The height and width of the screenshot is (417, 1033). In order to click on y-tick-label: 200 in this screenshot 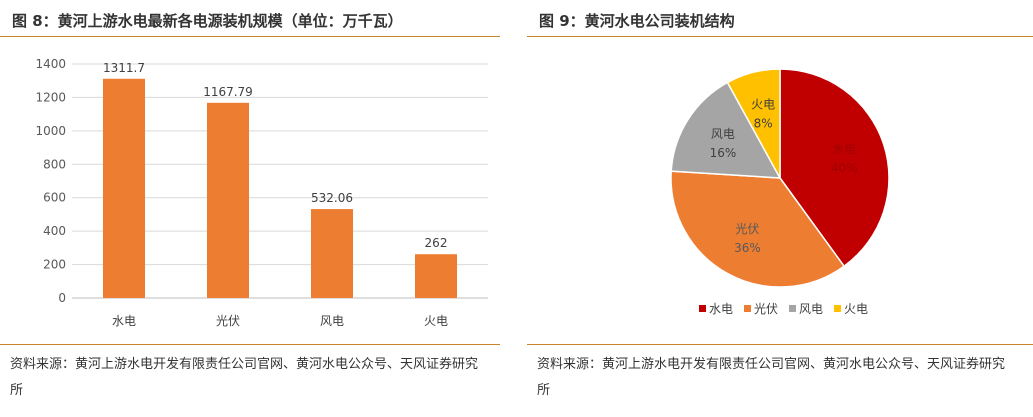, I will do `click(54, 265)`.